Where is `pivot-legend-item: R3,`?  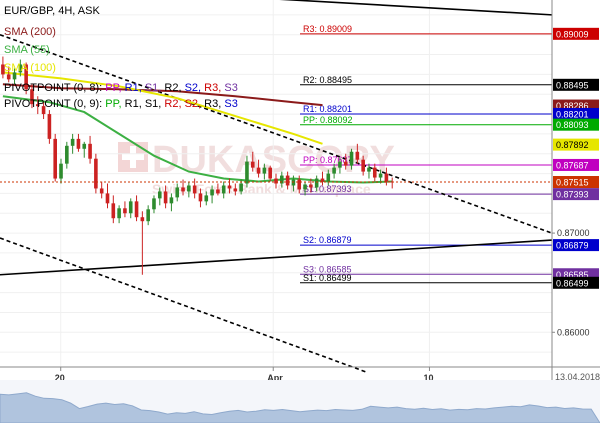
pivot-legend-item: R3, is located at coordinates (214, 88).